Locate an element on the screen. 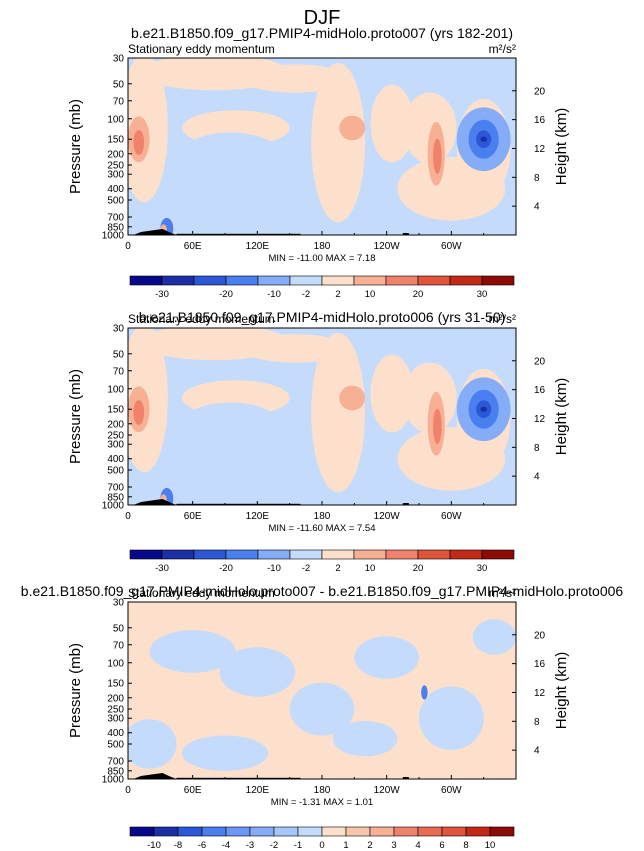 This screenshot has height=851, width=644. y2-tick-label: 12 is located at coordinates (540, 149).